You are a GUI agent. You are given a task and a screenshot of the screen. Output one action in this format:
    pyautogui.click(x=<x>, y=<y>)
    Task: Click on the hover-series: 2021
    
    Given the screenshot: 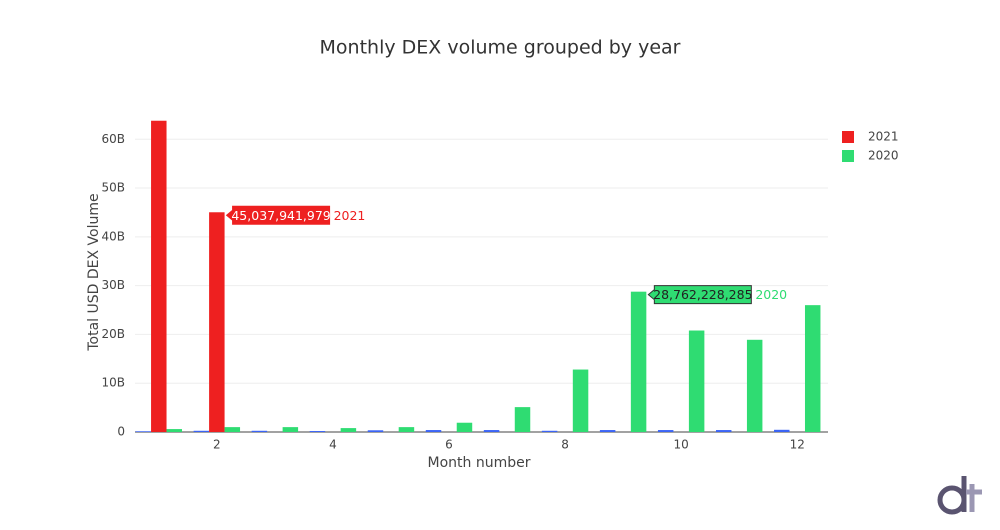 What is the action you would take?
    pyautogui.click(x=350, y=215)
    